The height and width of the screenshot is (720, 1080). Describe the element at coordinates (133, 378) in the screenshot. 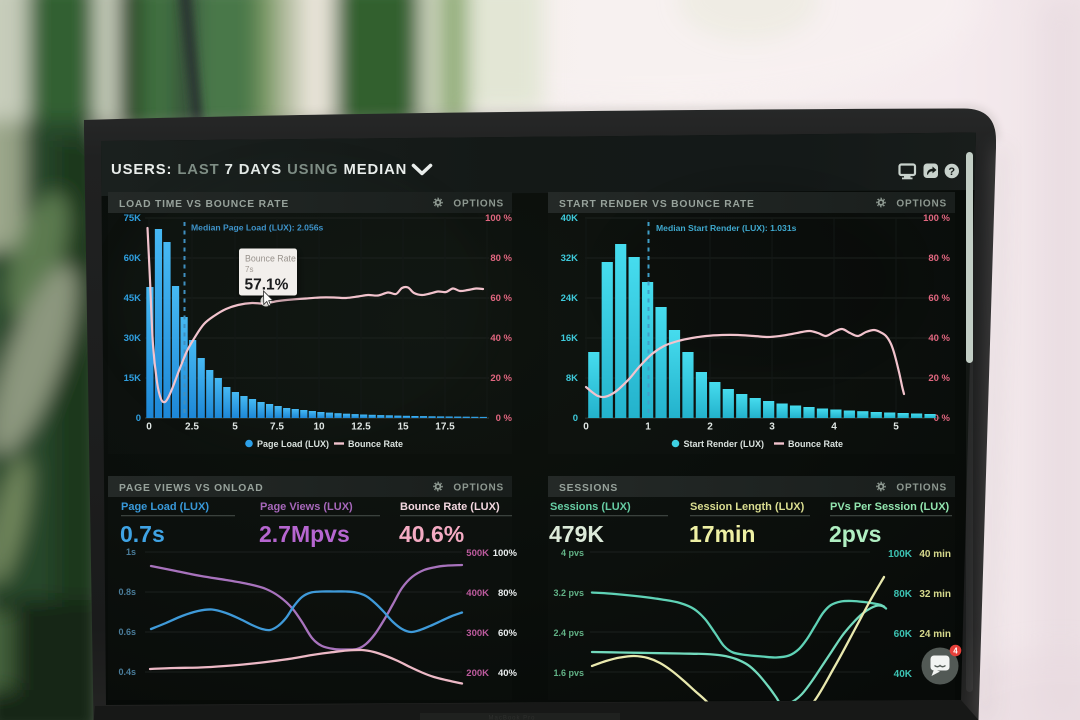

I see `svg-text: 15K` at that location.